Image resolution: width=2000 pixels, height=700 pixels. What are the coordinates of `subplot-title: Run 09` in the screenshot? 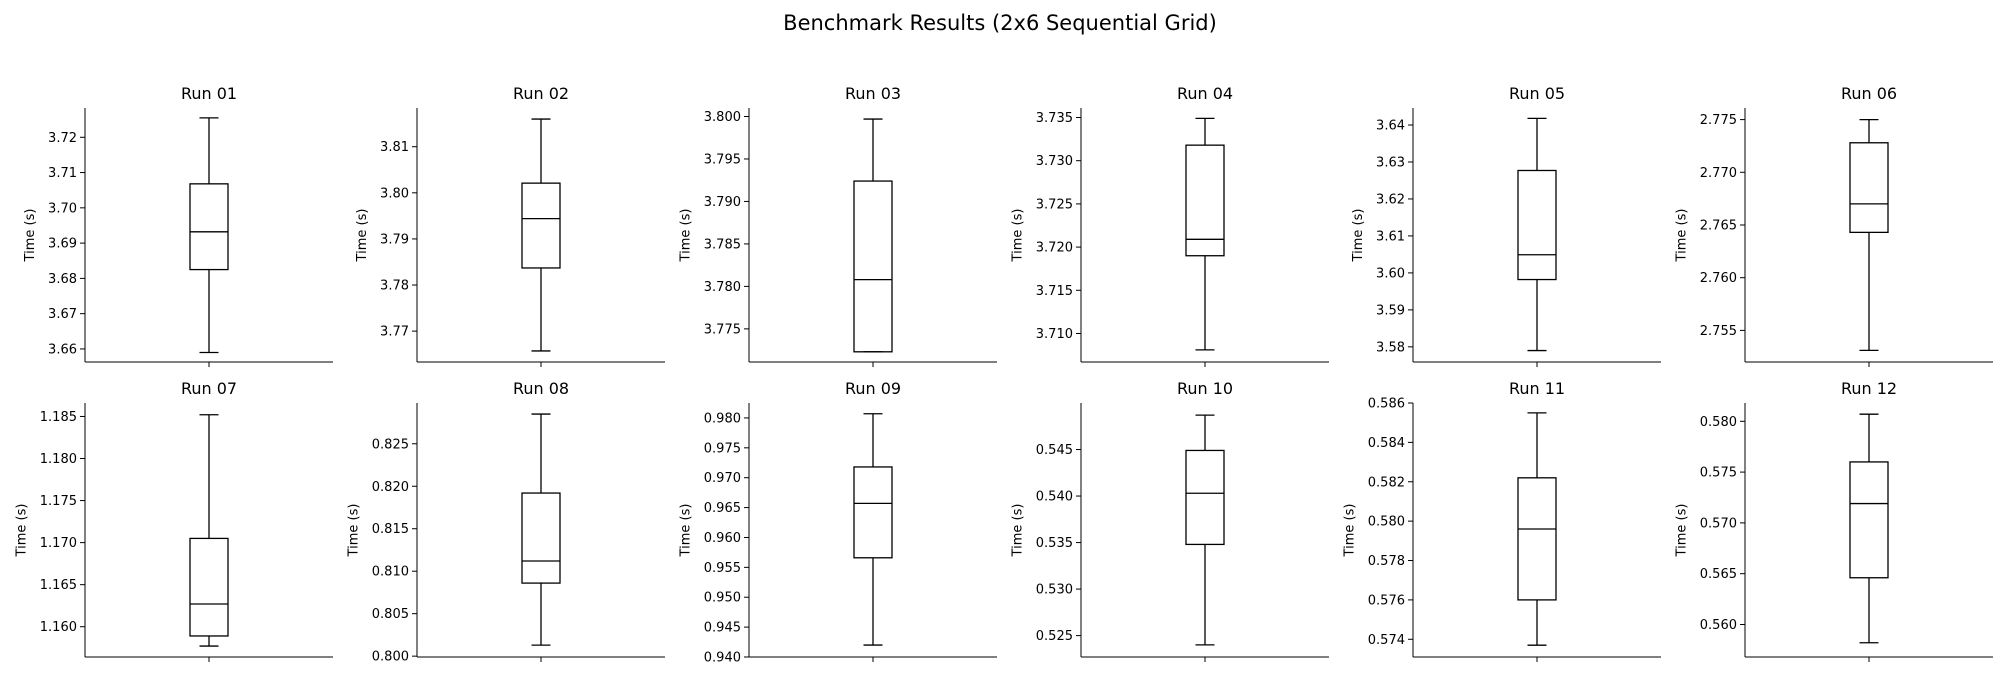 It's located at (873, 388).